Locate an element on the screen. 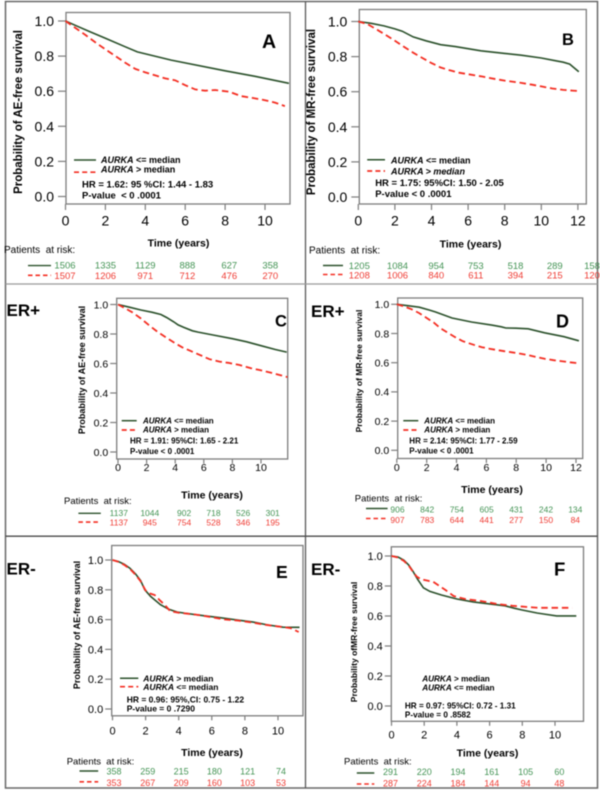 Image resolution: width=600 pixels, height=805 pixels. svg-text: 1208 is located at coordinates (359, 275).